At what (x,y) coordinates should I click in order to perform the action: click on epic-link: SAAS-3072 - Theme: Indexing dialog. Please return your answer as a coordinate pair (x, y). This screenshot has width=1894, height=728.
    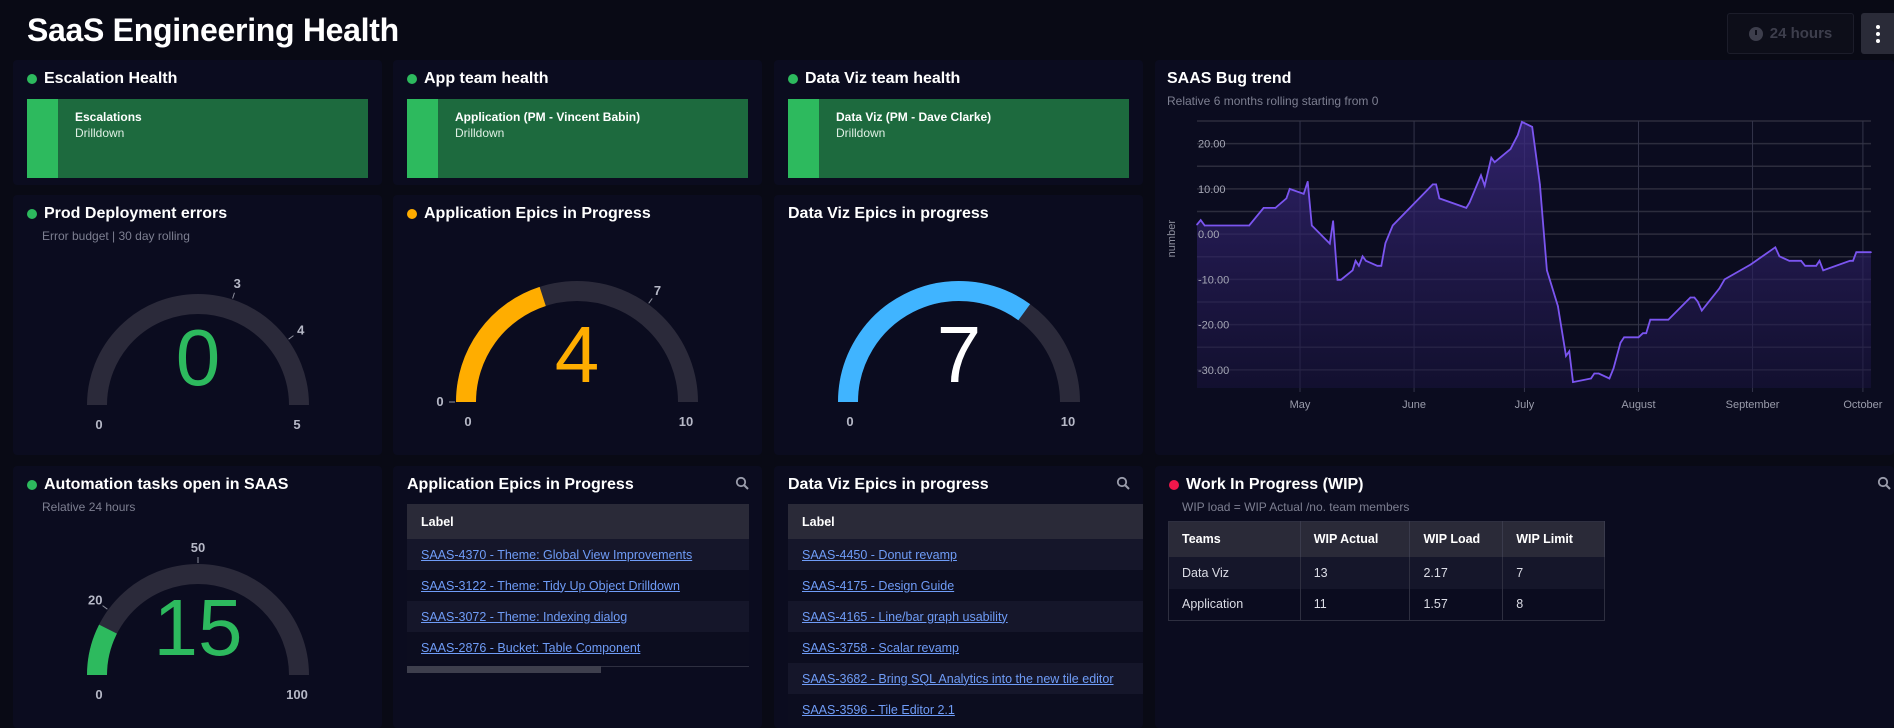
    Looking at the image, I should click on (524, 616).